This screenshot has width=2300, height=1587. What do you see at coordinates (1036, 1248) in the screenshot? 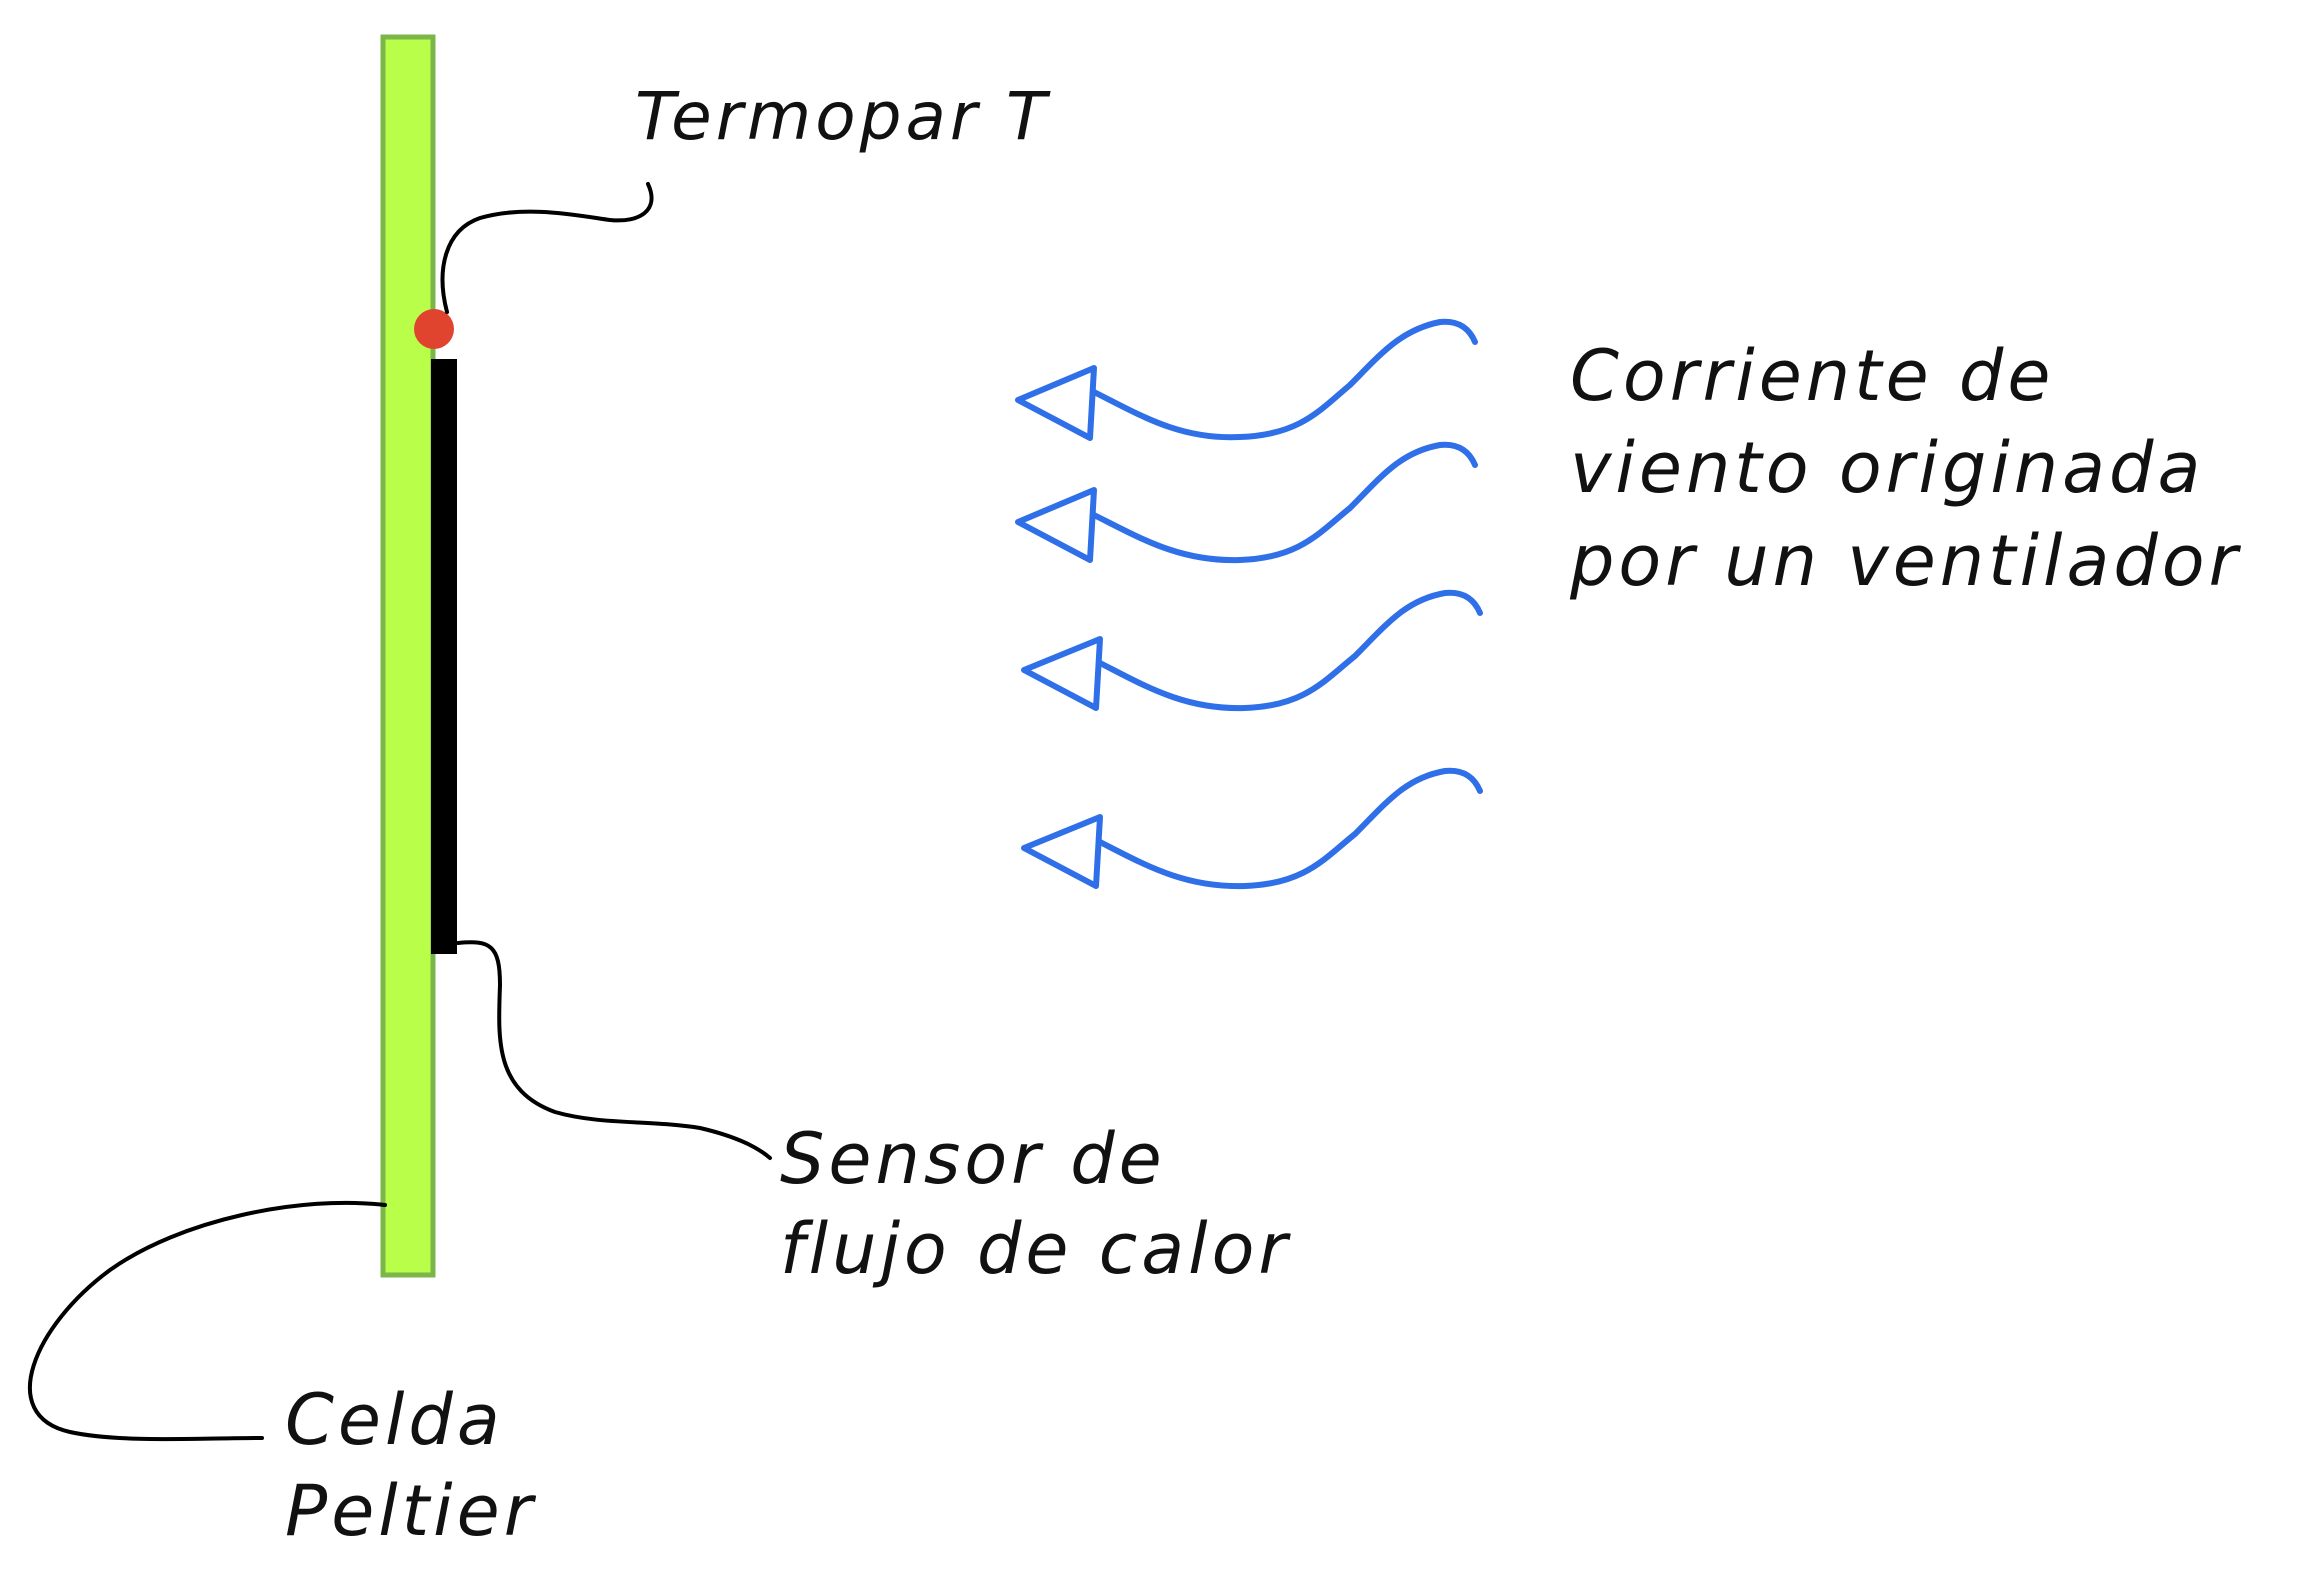
I see `sensor-label-line-2: flujo de calor` at bounding box center [1036, 1248].